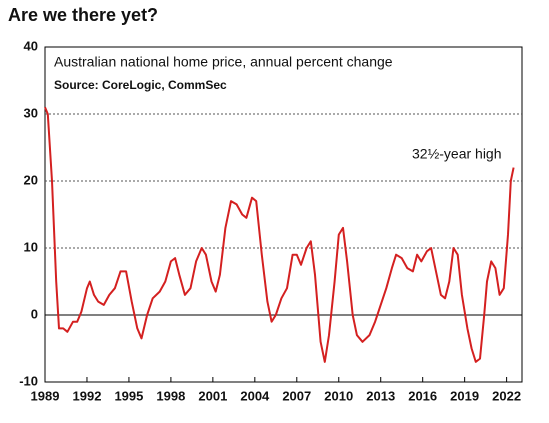 The height and width of the screenshot is (423, 549). Describe the element at coordinates (296, 395) in the screenshot. I see `x-tick-label: 2007` at that location.